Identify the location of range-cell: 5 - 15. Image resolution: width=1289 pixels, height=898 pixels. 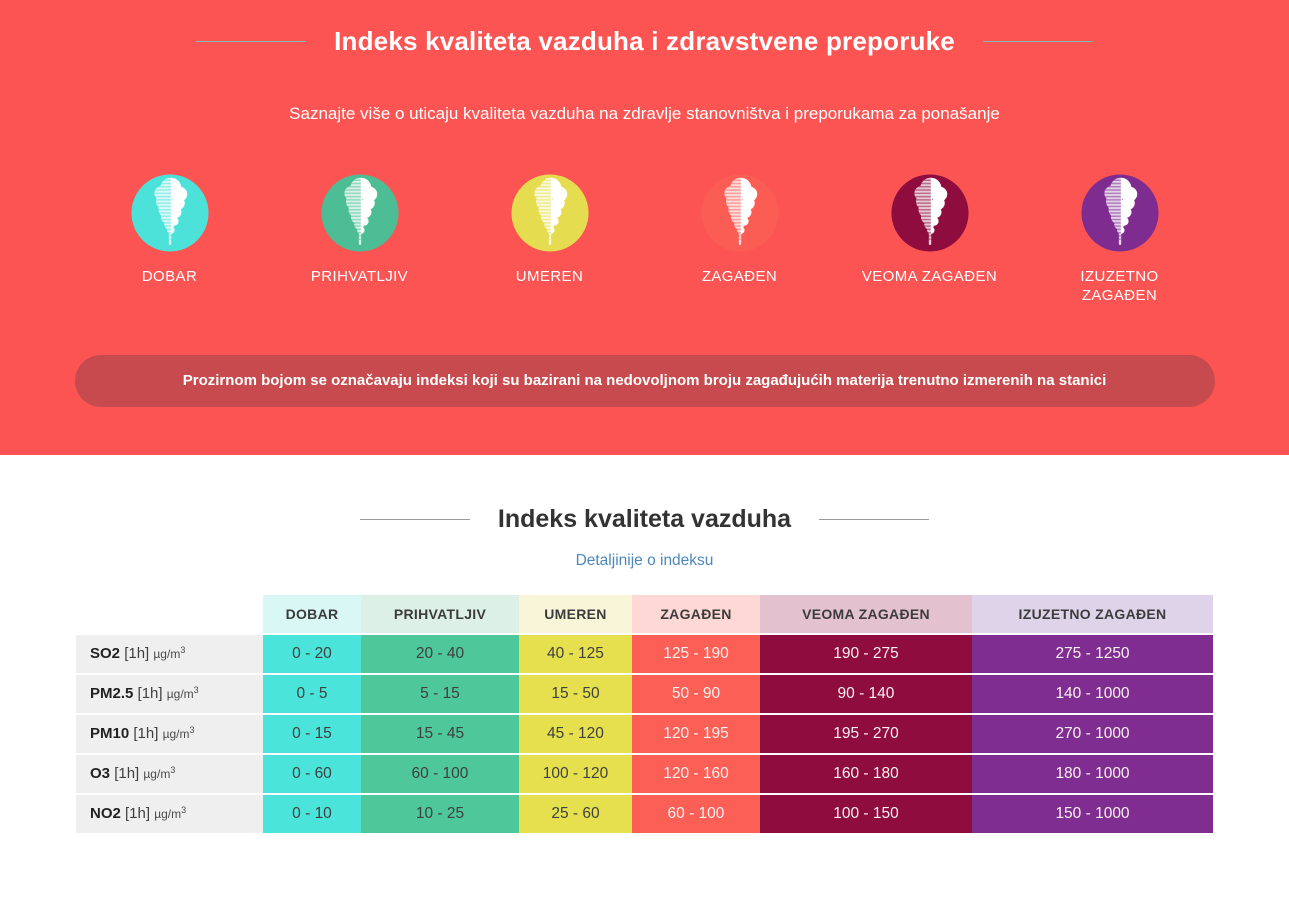
(440, 692).